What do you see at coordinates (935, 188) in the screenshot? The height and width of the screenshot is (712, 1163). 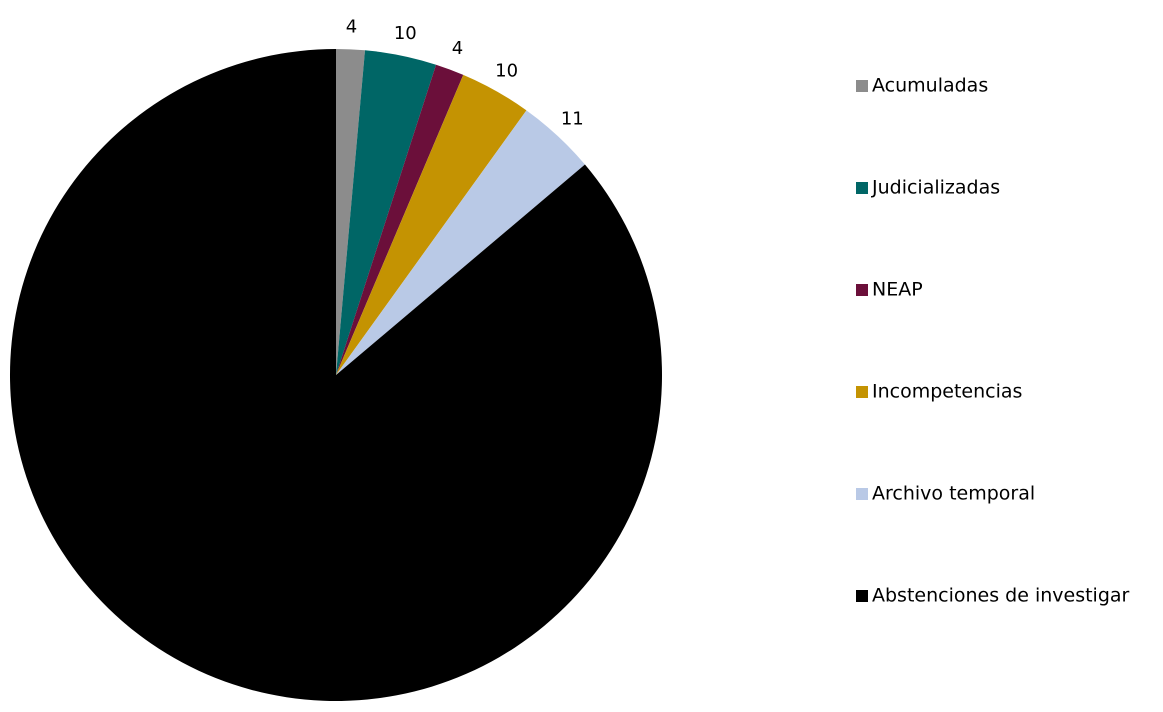 I see `legend-label: Judicializadas` at bounding box center [935, 188].